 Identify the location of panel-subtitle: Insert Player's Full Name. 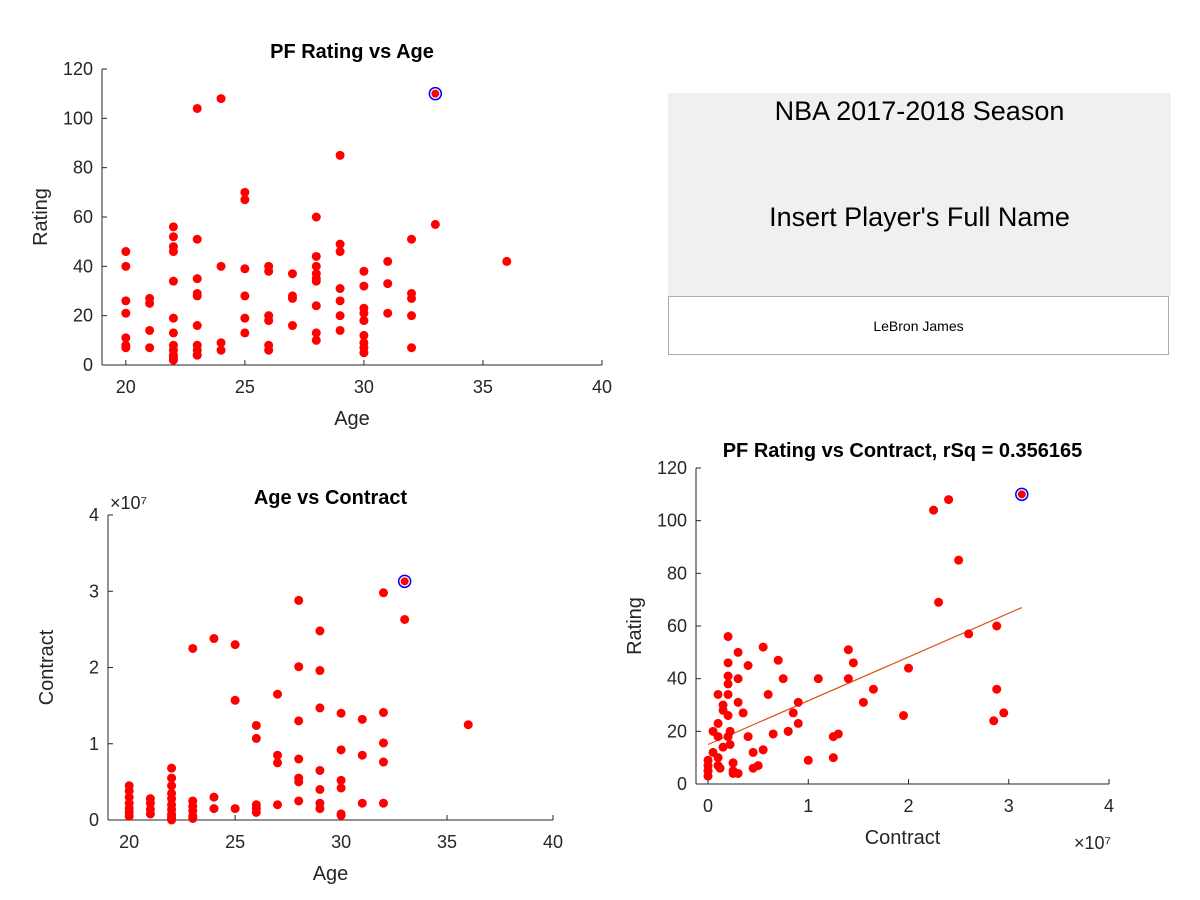
(919, 217).